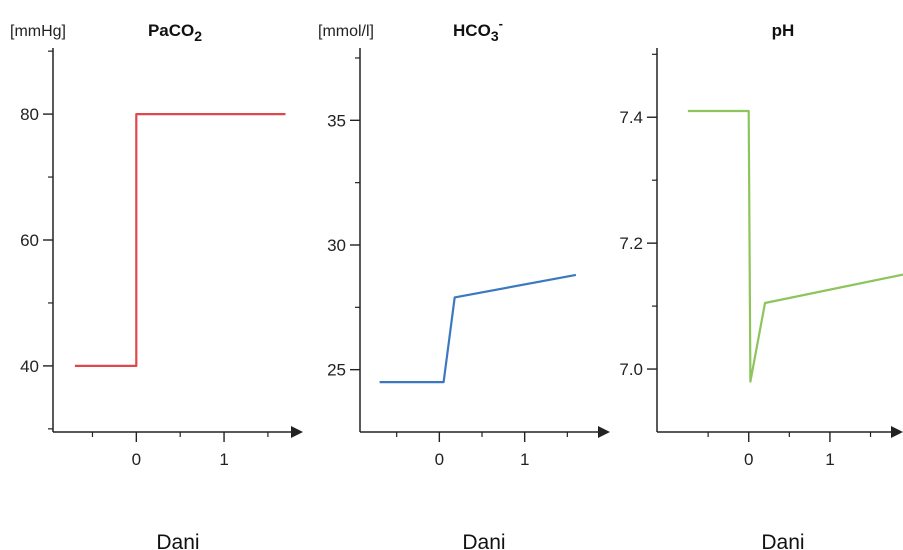  I want to click on y-tick-label: 40, so click(29, 366).